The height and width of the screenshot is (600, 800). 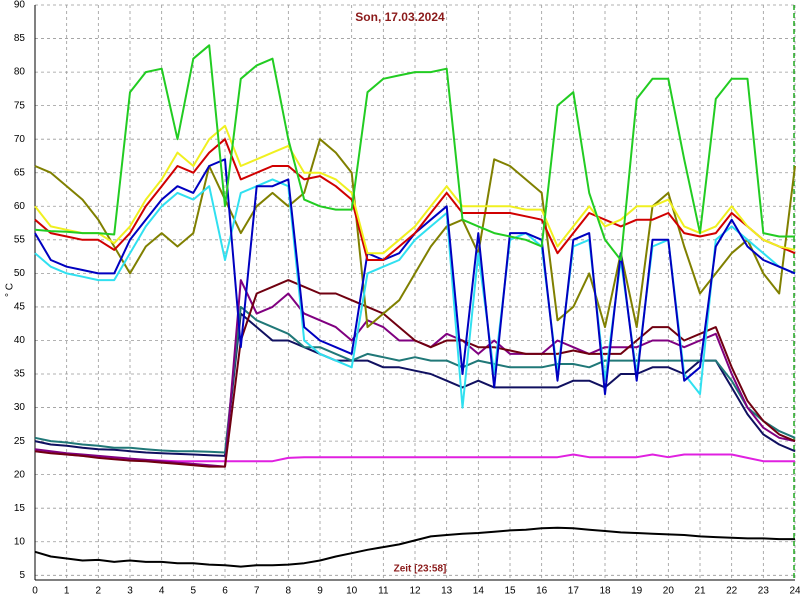 I want to click on x-tick-label: 21, so click(x=700, y=591).